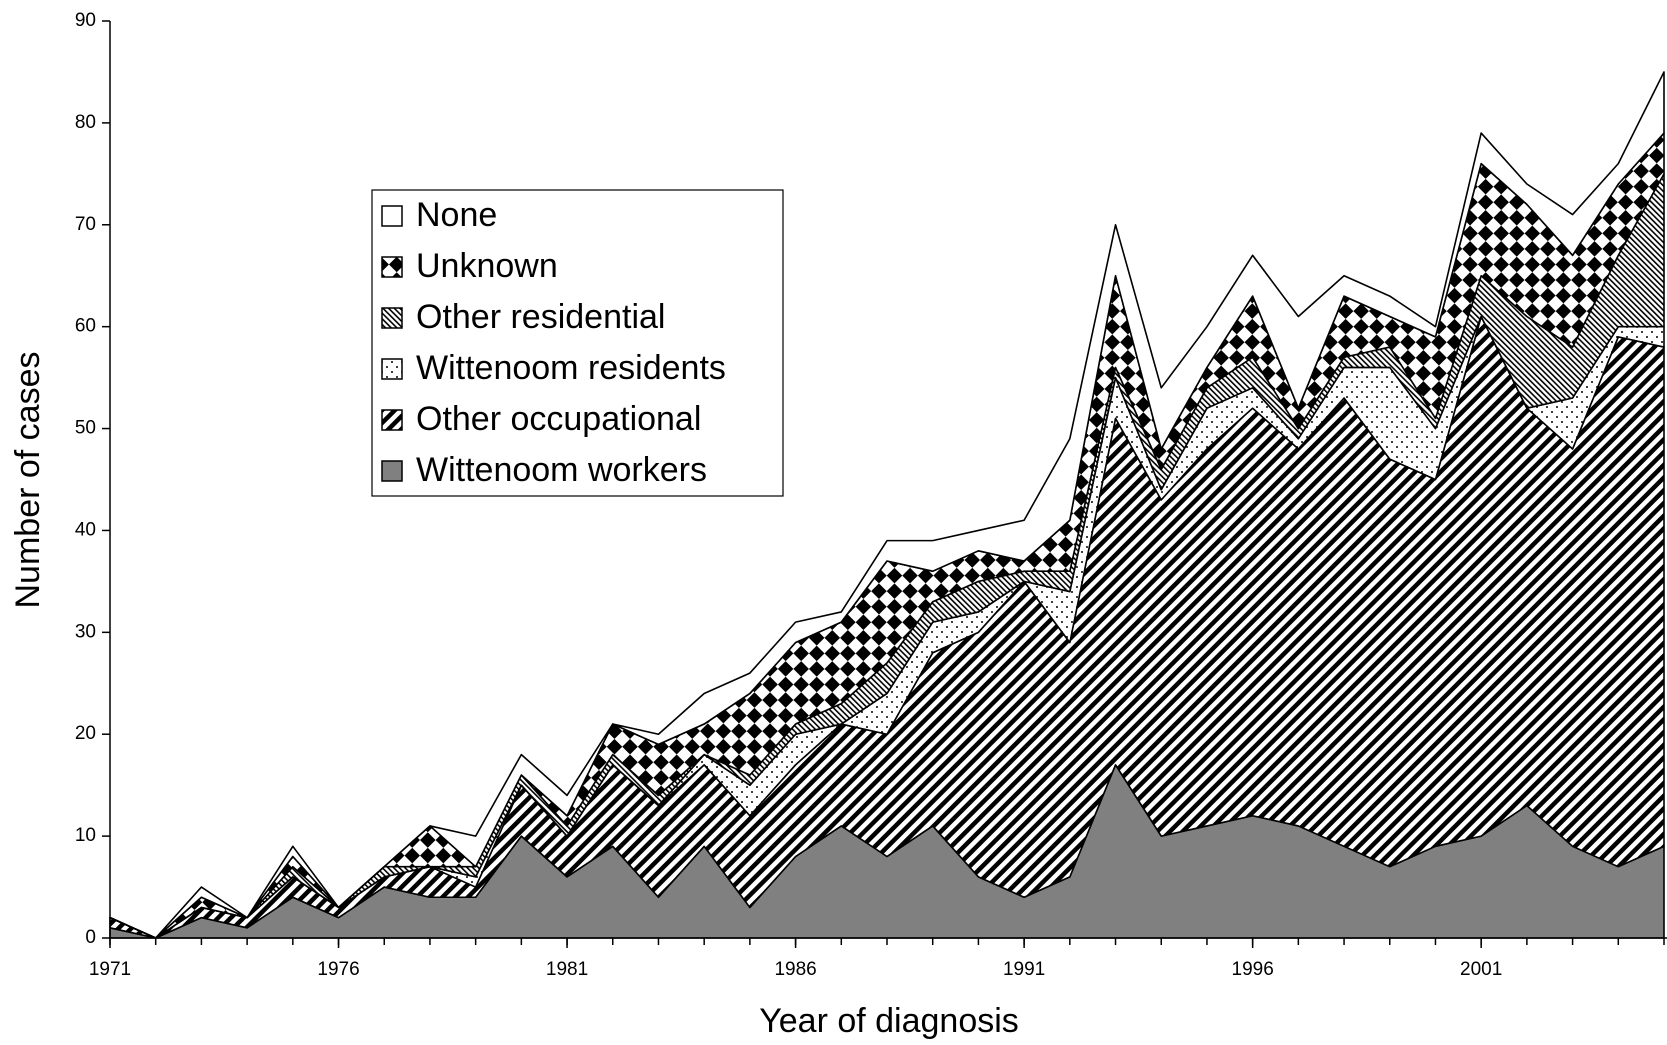  What do you see at coordinates (85, 733) in the screenshot?
I see `y-tick-label: 20` at bounding box center [85, 733].